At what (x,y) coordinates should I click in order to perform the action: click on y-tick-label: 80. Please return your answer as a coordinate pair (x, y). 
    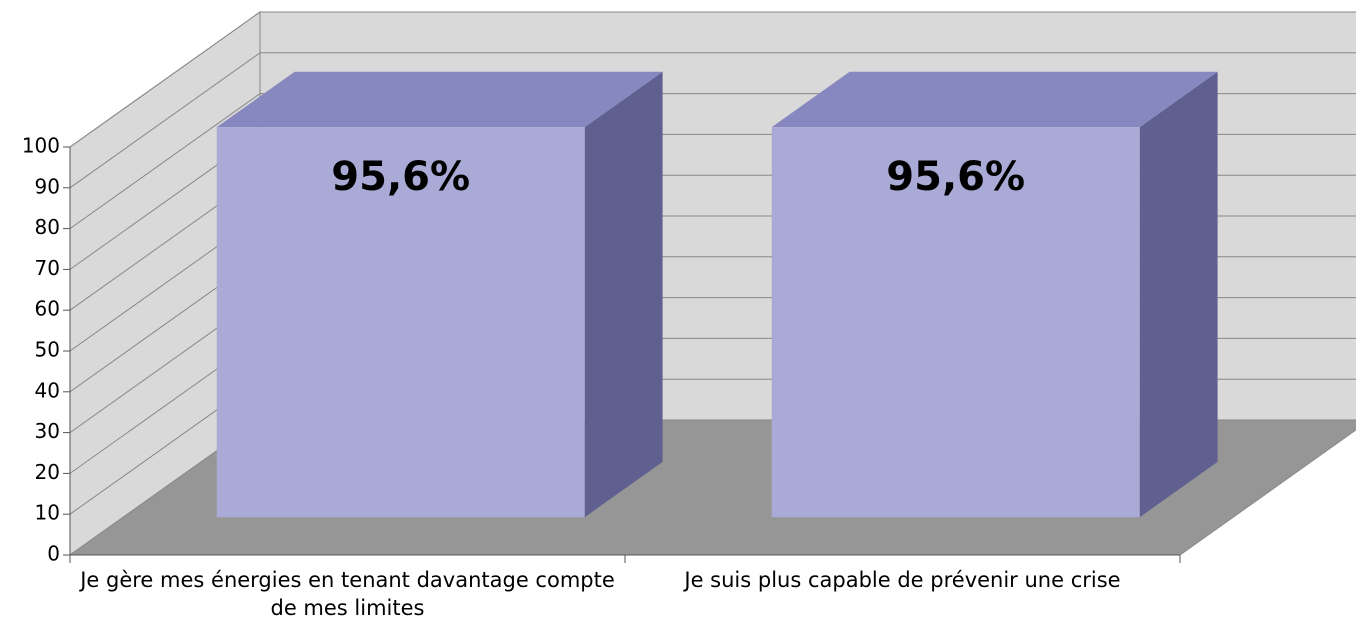
    Looking at the image, I should click on (47, 227).